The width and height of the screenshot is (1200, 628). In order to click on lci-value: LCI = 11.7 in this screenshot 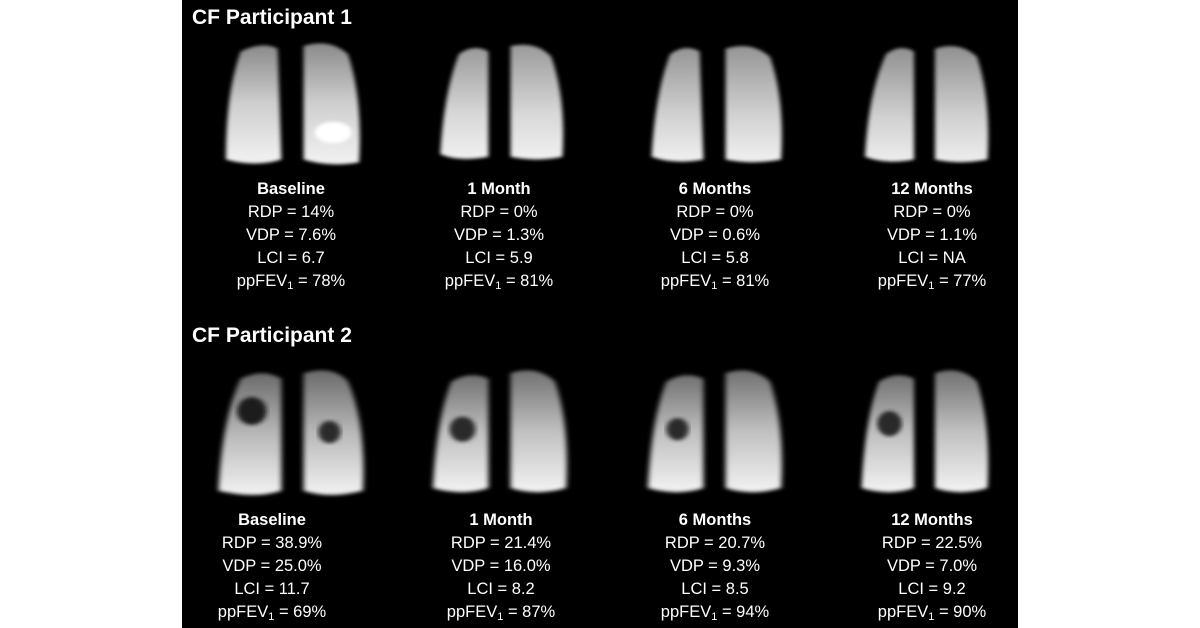, I will do `click(272, 589)`.